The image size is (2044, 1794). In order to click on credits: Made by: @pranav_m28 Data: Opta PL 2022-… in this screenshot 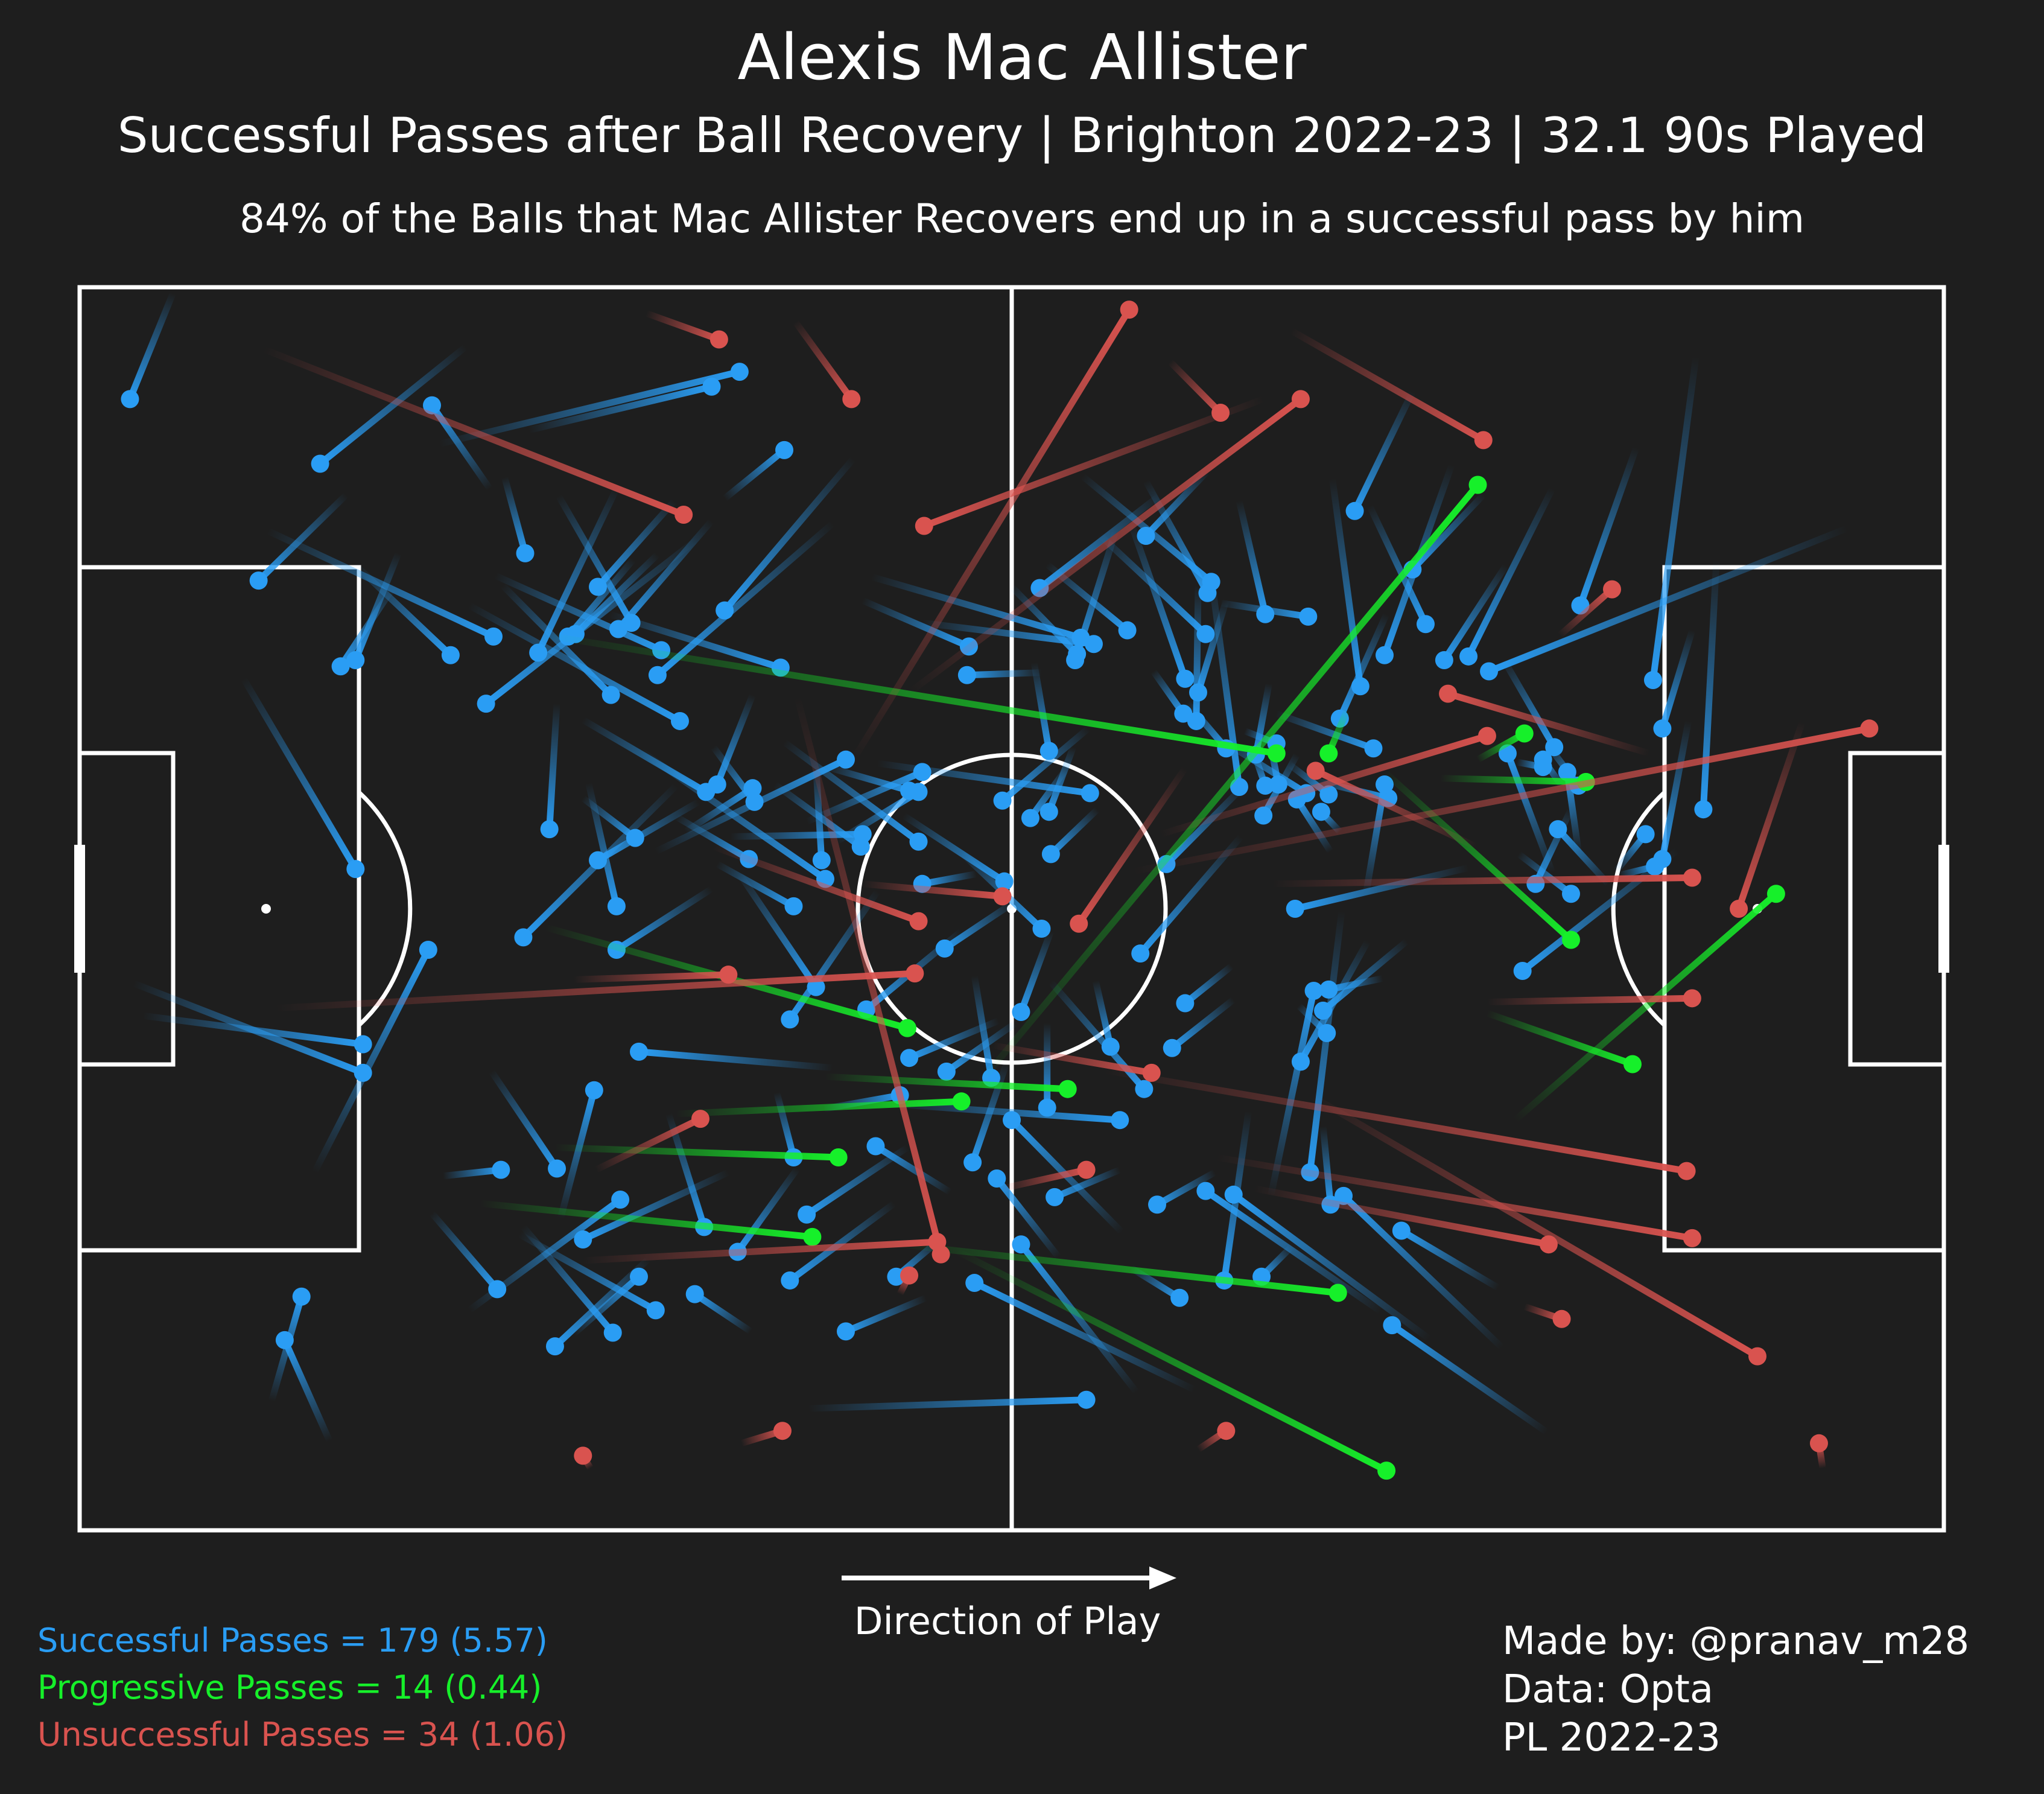, I will do `click(1735, 1689)`.